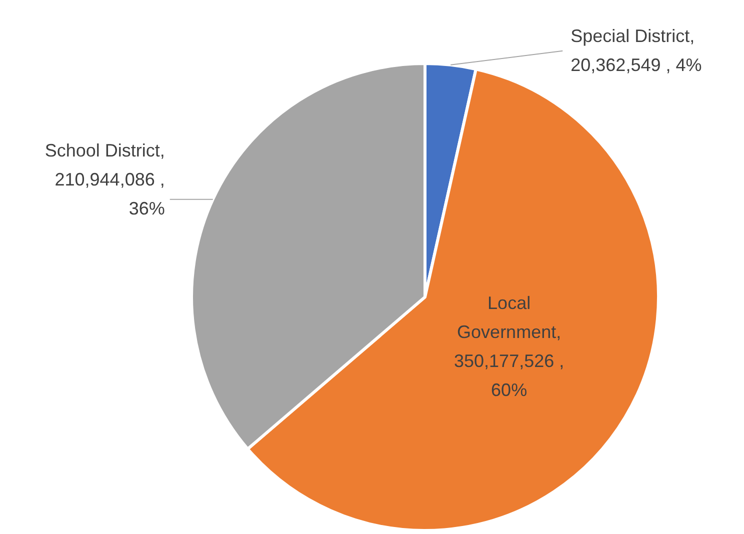  What do you see at coordinates (509, 346) in the screenshot?
I see `slice-label: Local Government, 350,177,526 , 60%` at bounding box center [509, 346].